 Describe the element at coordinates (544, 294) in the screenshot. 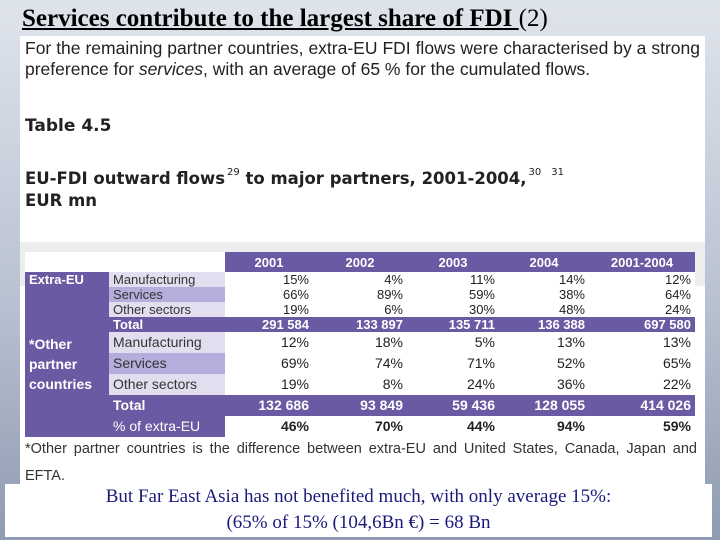

I see `table-cell: 38%` at that location.